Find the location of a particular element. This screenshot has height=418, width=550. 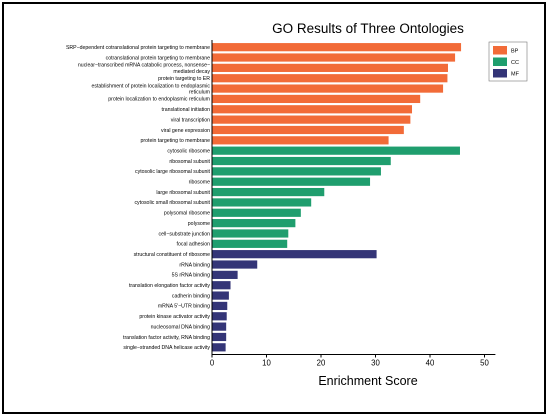

category-label: focal adhesion is located at coordinates (194, 245).